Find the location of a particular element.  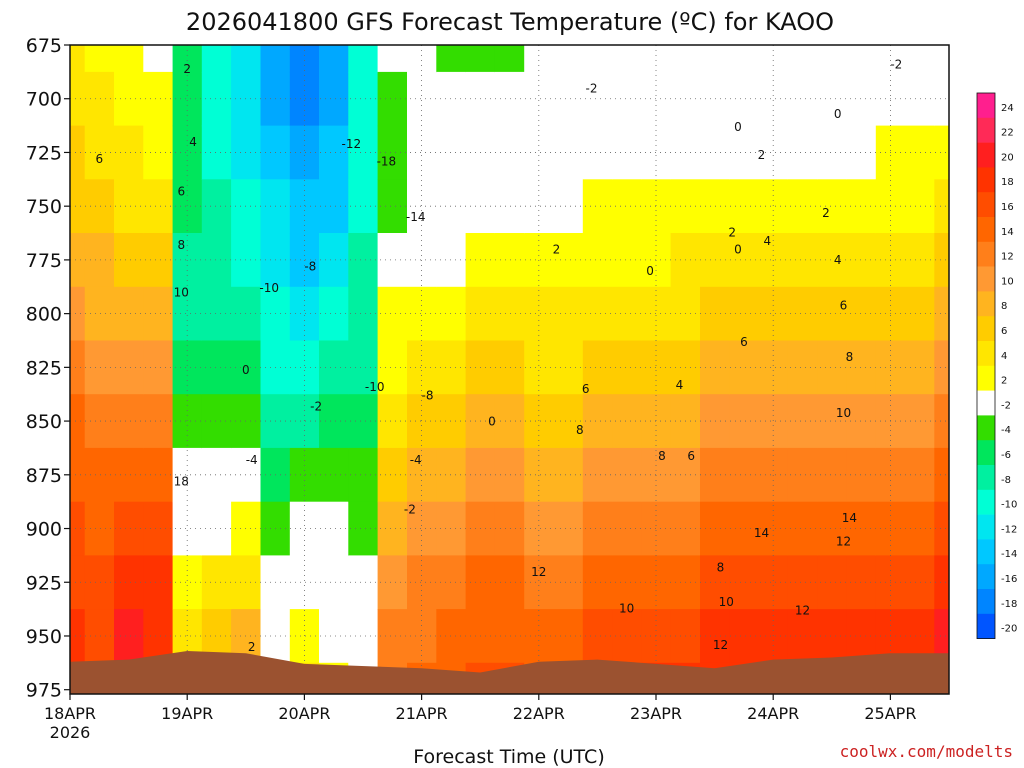

credit-link: coolwx.com/modelts is located at coordinates (926, 751).